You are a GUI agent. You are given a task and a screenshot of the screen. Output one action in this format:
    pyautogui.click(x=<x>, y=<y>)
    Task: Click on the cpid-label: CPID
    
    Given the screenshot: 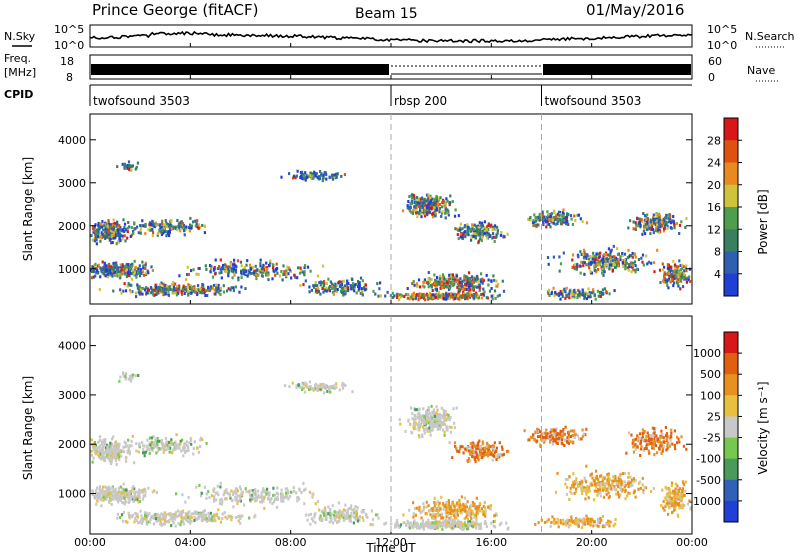 What is the action you would take?
    pyautogui.click(x=18, y=94)
    